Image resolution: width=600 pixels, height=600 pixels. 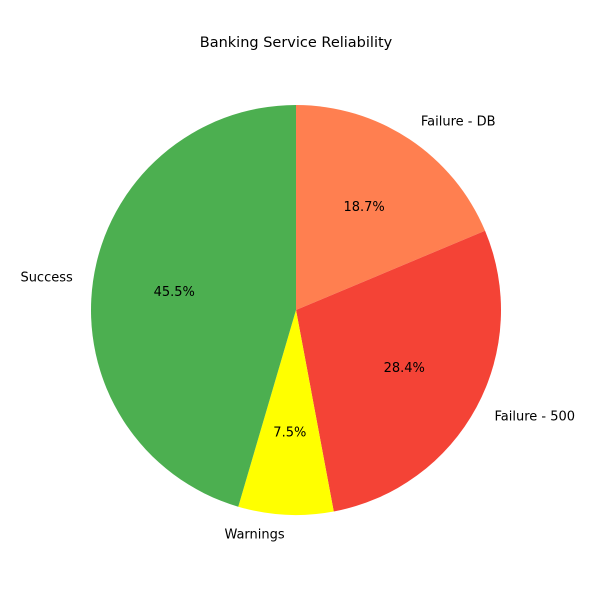 What do you see at coordinates (363, 207) in the screenshot?
I see `slice-percent-failure-db: 18.7%` at bounding box center [363, 207].